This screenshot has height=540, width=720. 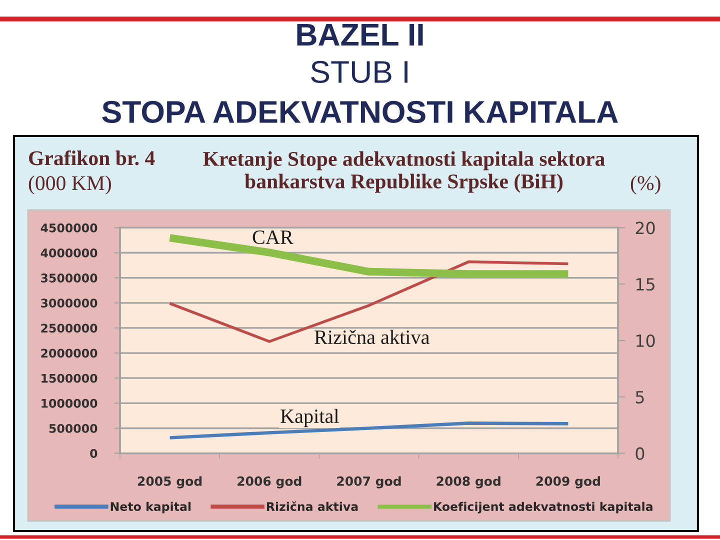 What do you see at coordinates (372, 337) in the screenshot?
I see `annotation: Rizična aktiva` at bounding box center [372, 337].